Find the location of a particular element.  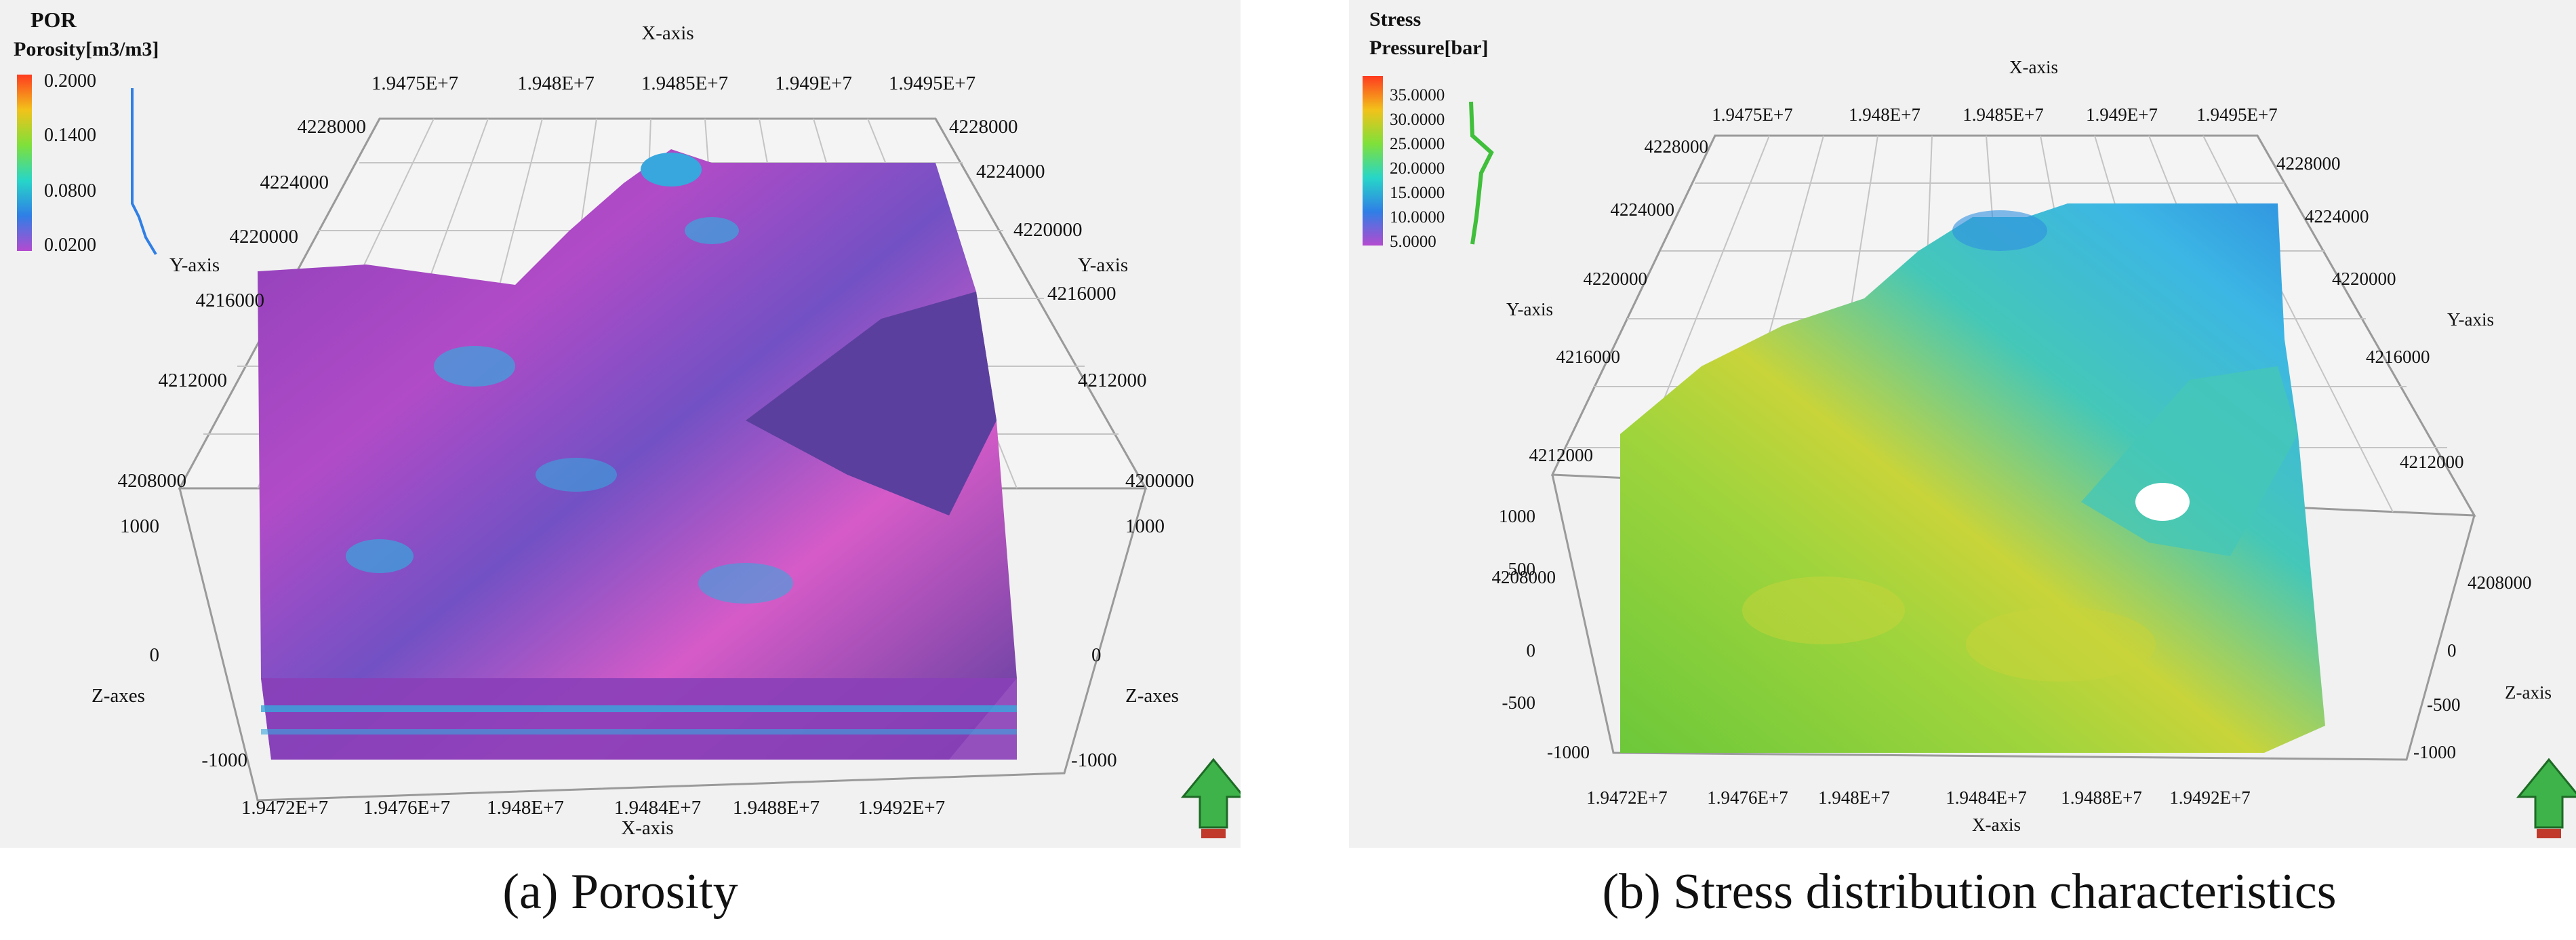

legend-tick: 0.0800 is located at coordinates (70, 190).